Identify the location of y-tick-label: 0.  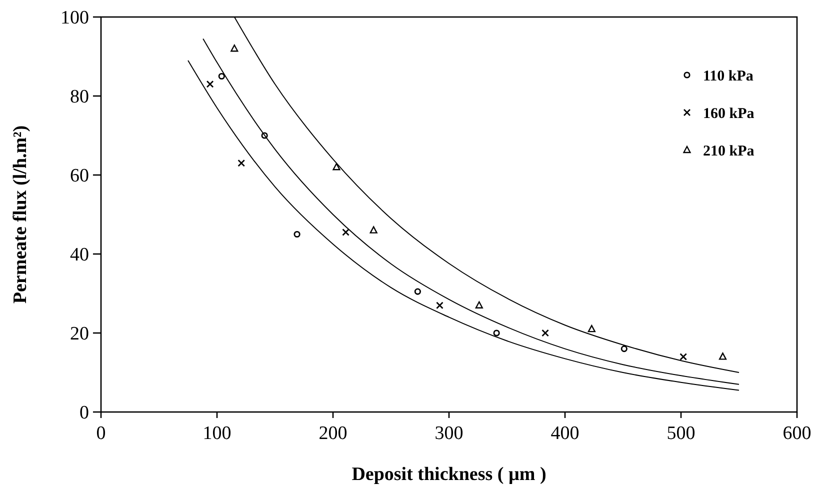
(84, 413).